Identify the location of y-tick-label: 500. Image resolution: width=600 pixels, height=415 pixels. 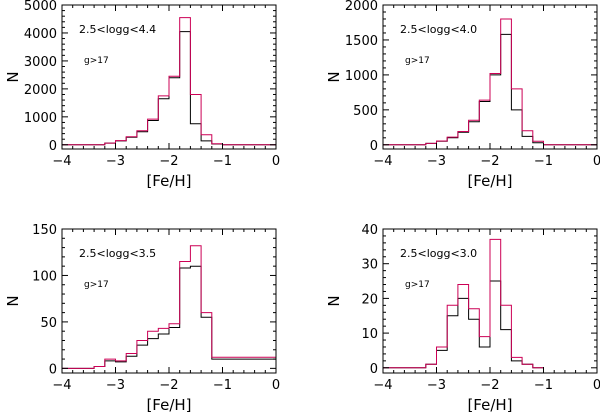
(365, 111).